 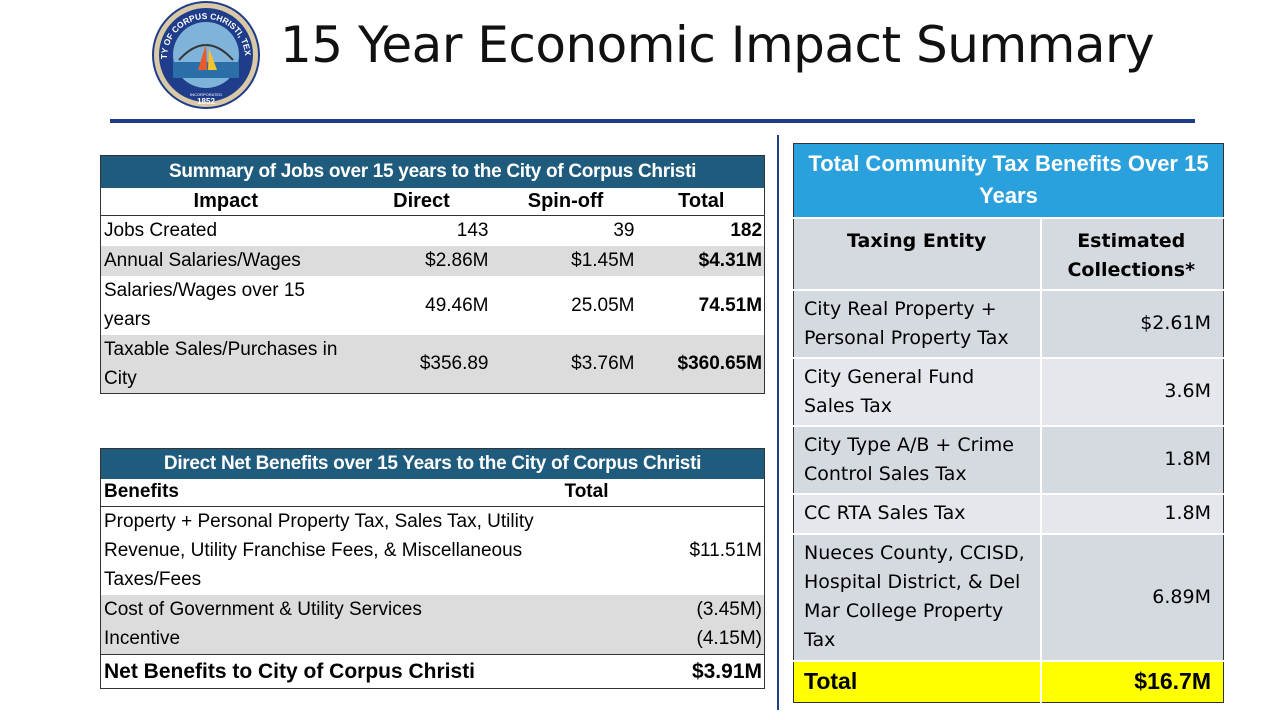 I want to click on jobs-direct-cell: $356.89, so click(x=421, y=364).